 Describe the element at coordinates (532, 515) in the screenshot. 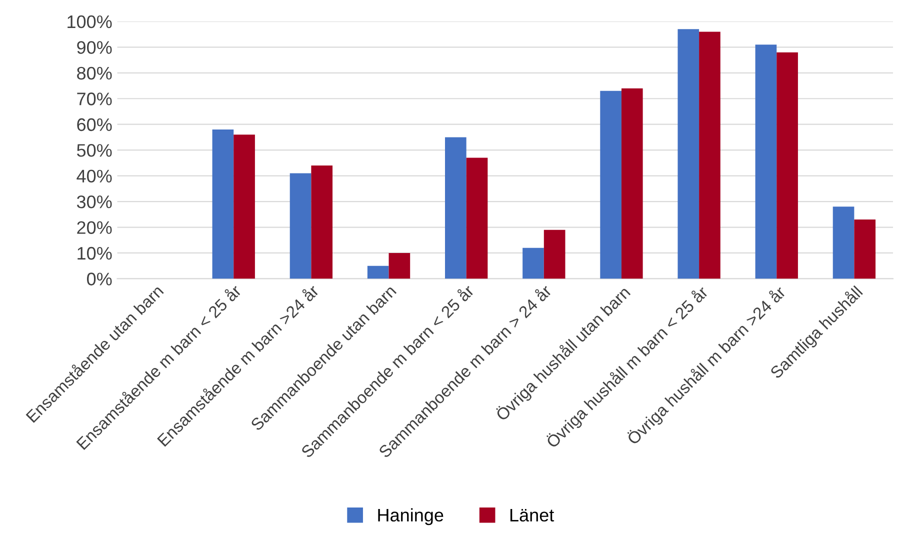

I see `legend-label: Länet` at that location.